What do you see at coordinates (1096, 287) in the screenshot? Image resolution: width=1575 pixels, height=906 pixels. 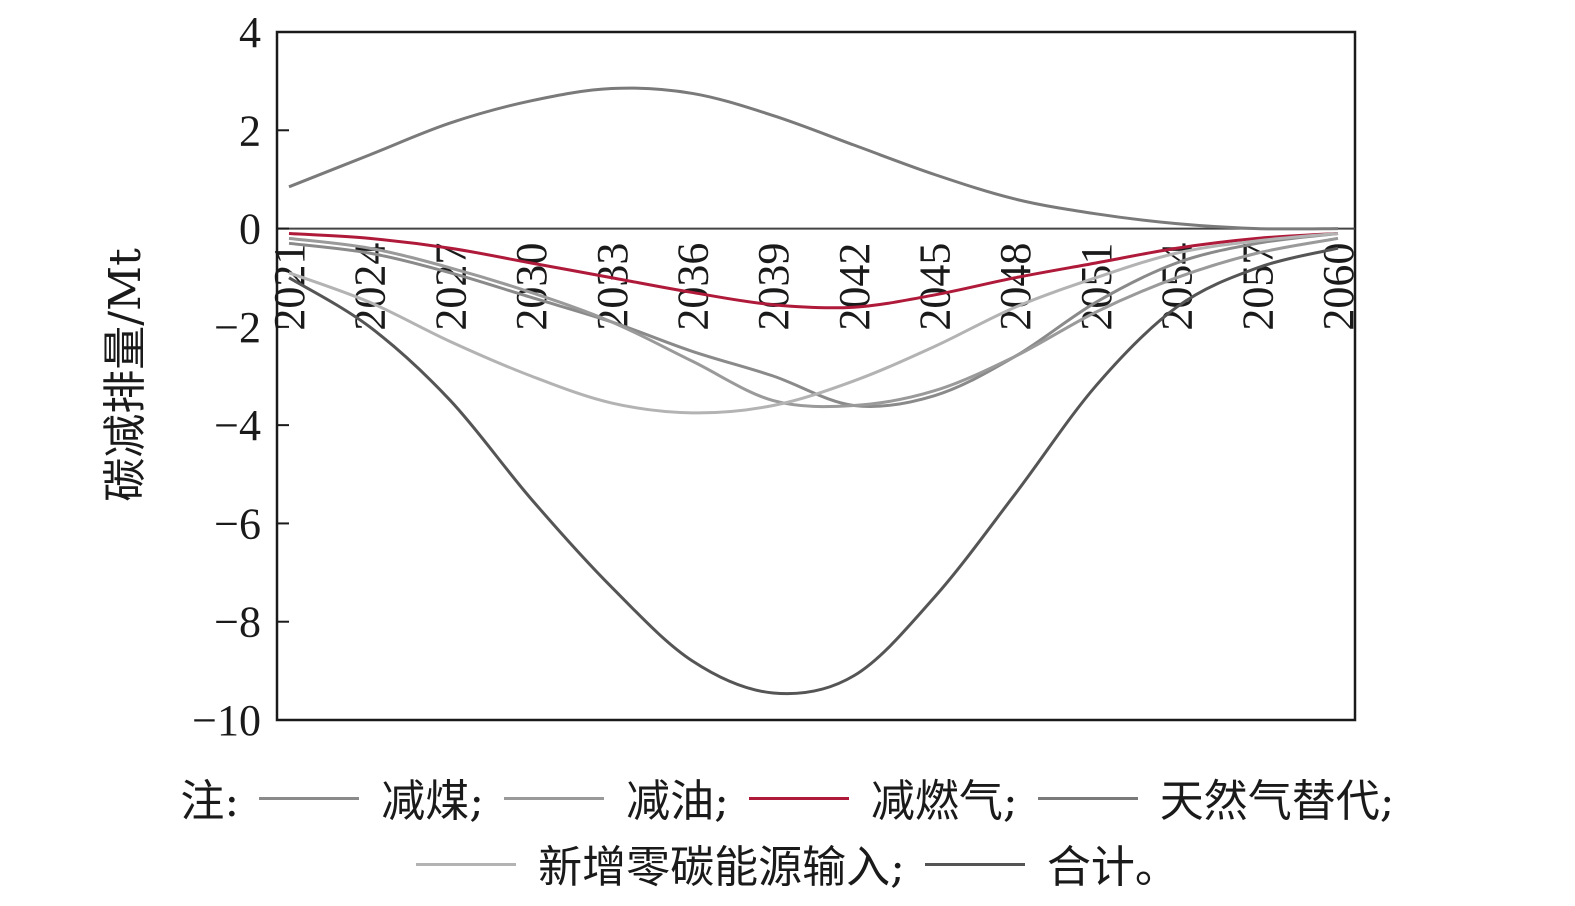 I see `x-tick-label: 2051` at bounding box center [1096, 287].